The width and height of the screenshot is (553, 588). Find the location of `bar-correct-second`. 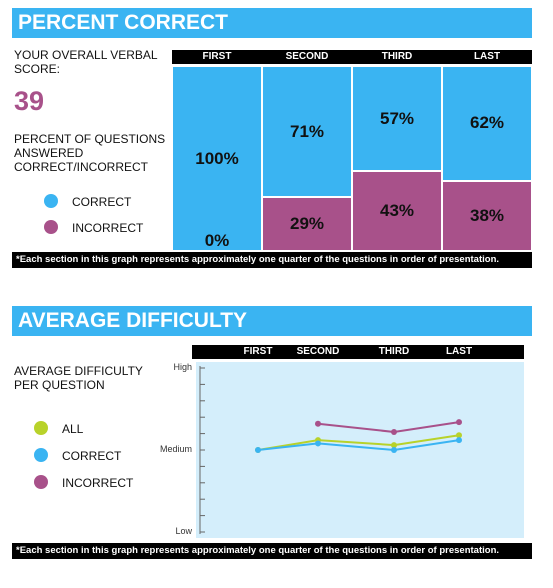

bar-correct-second is located at coordinates (307, 132).